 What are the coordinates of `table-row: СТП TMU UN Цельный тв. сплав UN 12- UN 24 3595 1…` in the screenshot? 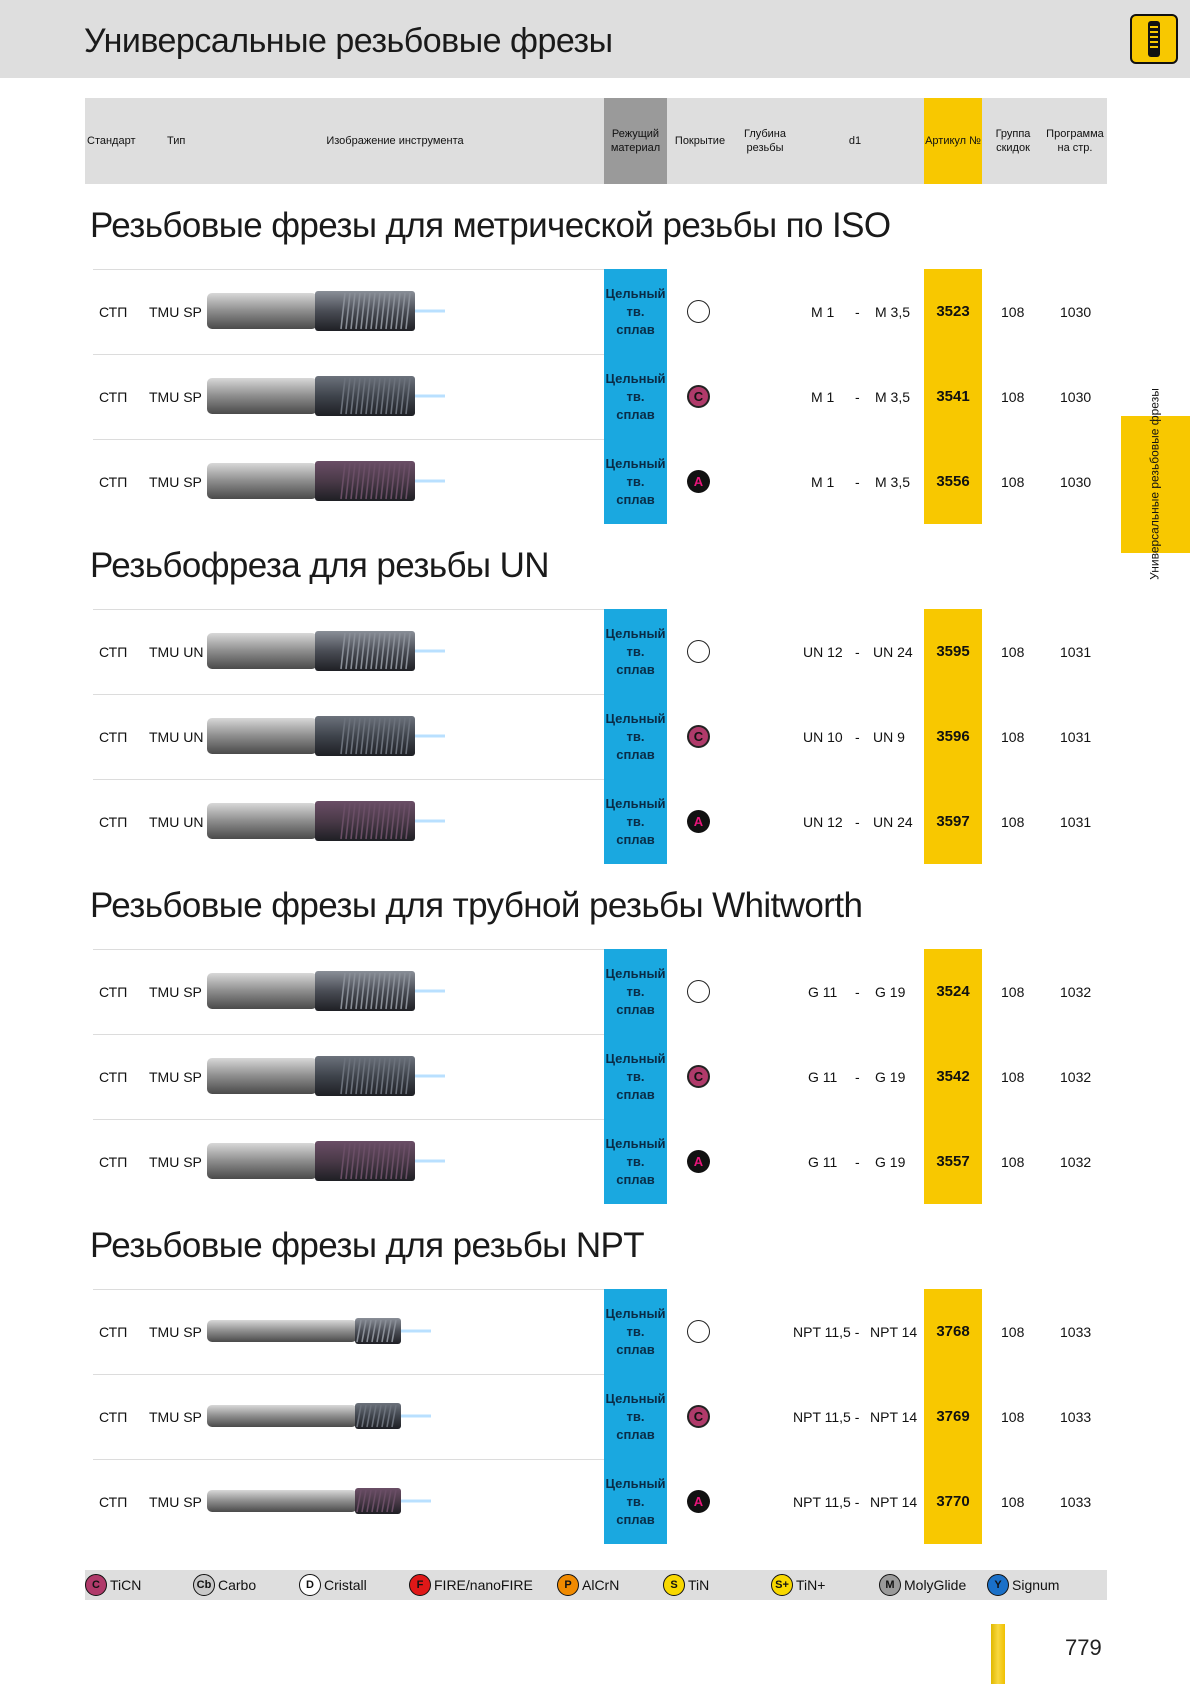 It's located at (596, 651).